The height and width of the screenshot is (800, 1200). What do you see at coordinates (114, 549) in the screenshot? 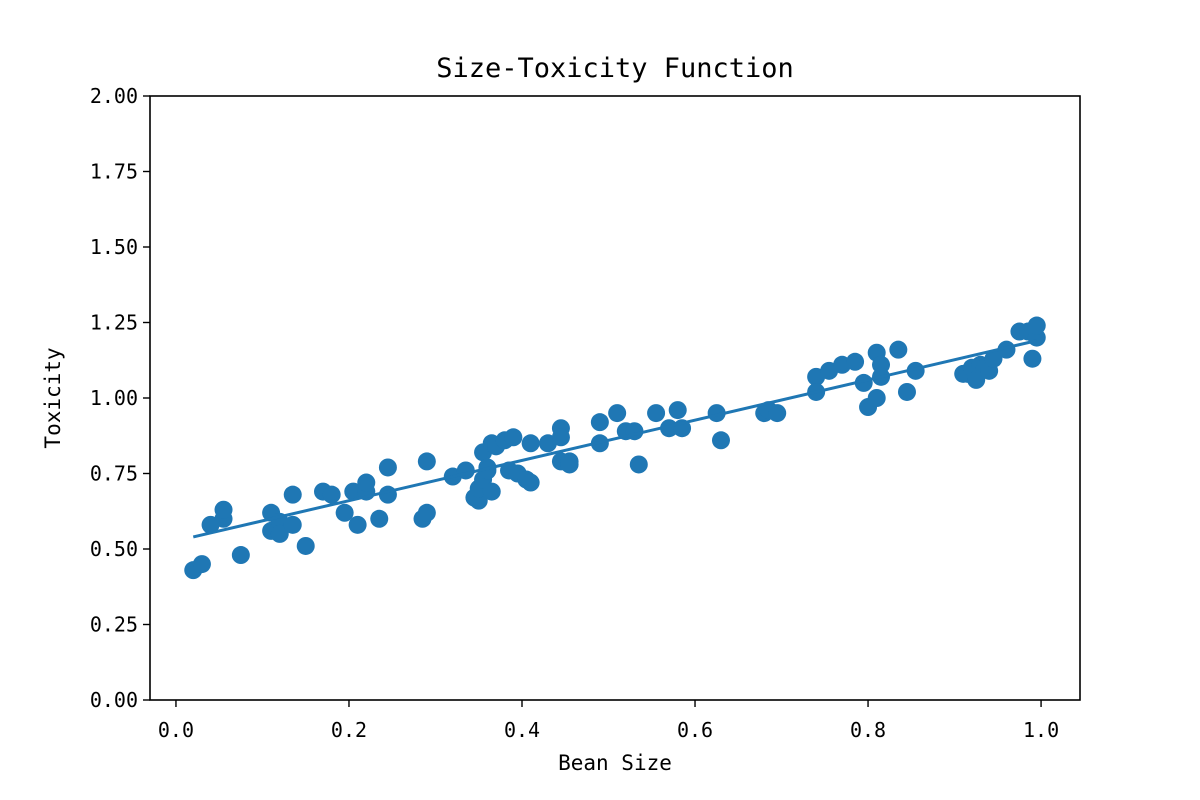
I see `y-tick-label: 0.50` at bounding box center [114, 549].